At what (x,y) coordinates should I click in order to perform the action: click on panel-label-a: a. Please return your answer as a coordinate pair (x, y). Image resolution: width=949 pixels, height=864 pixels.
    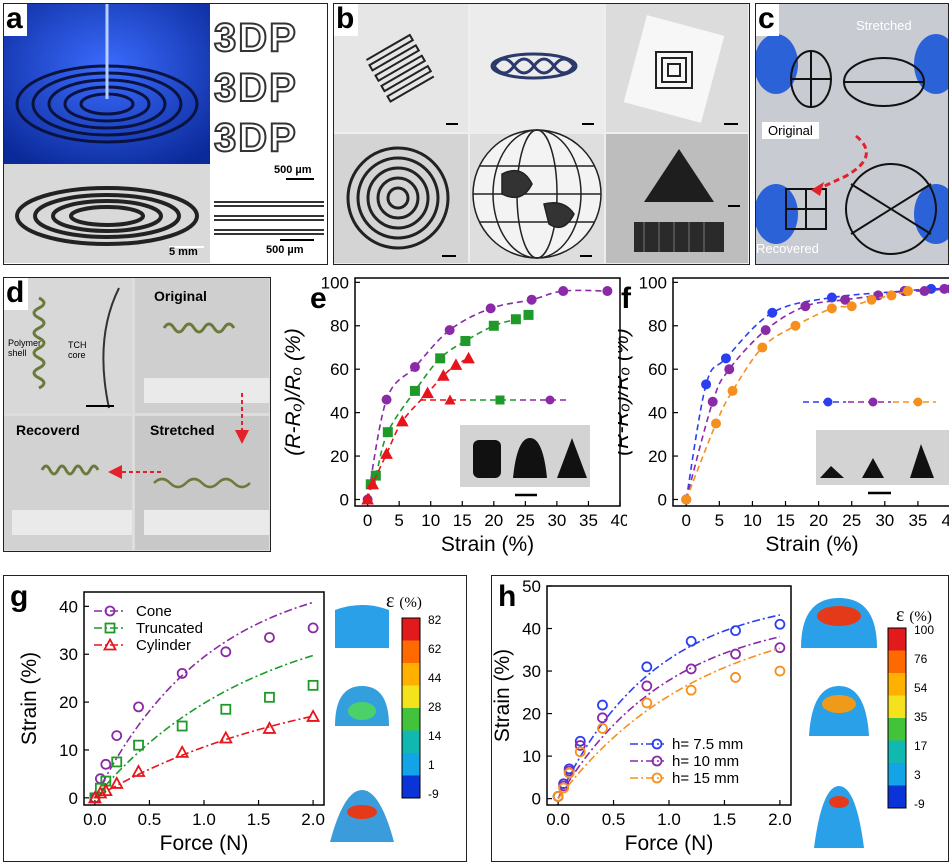
    Looking at the image, I should click on (15, 20).